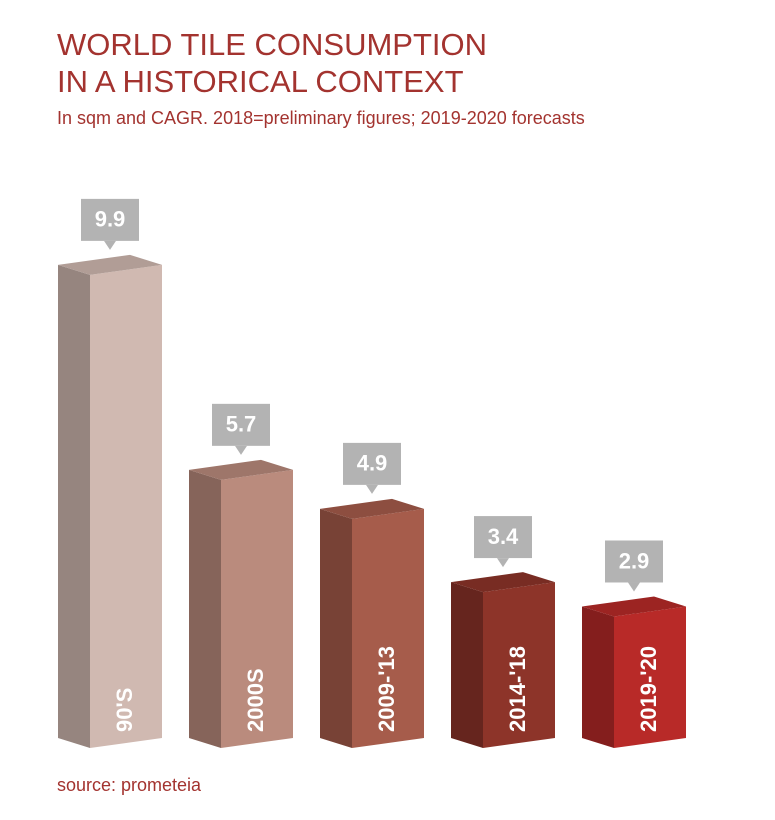  I want to click on value-label: 9.9, so click(110, 219).